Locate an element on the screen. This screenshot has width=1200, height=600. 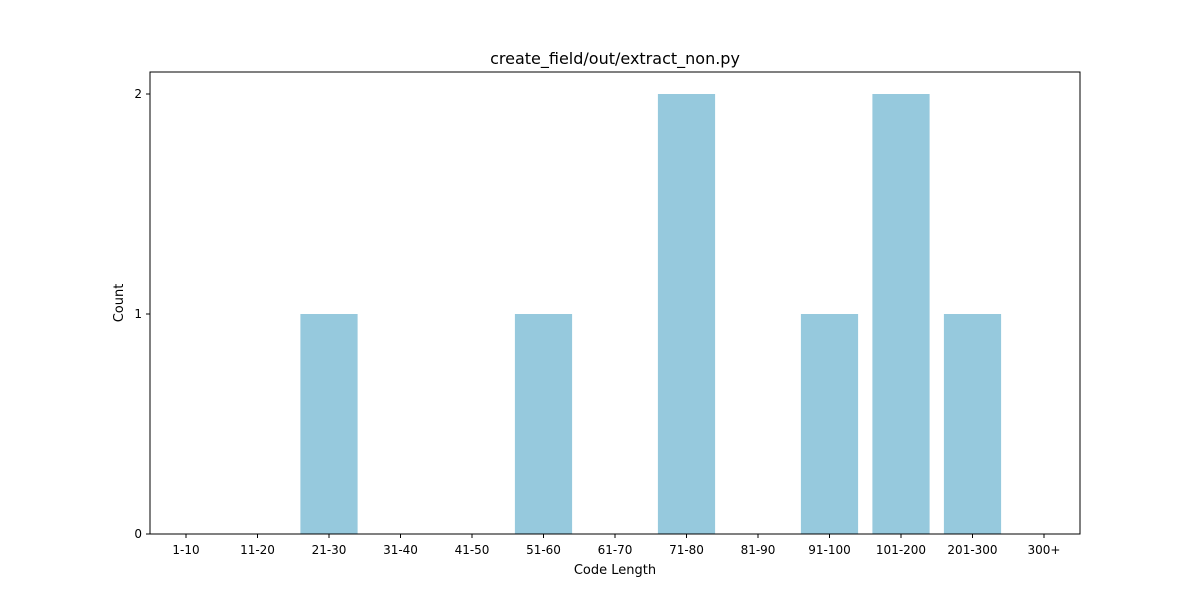
y-tick-label: 0 is located at coordinates (138, 534).